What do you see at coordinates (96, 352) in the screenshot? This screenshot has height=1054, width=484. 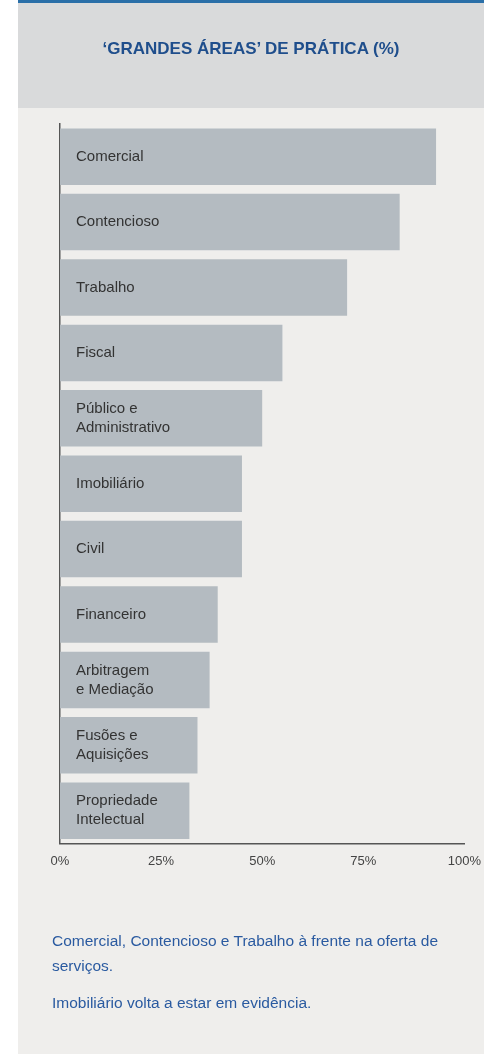 I see `y-tick-label: Fiscal` at bounding box center [96, 352].